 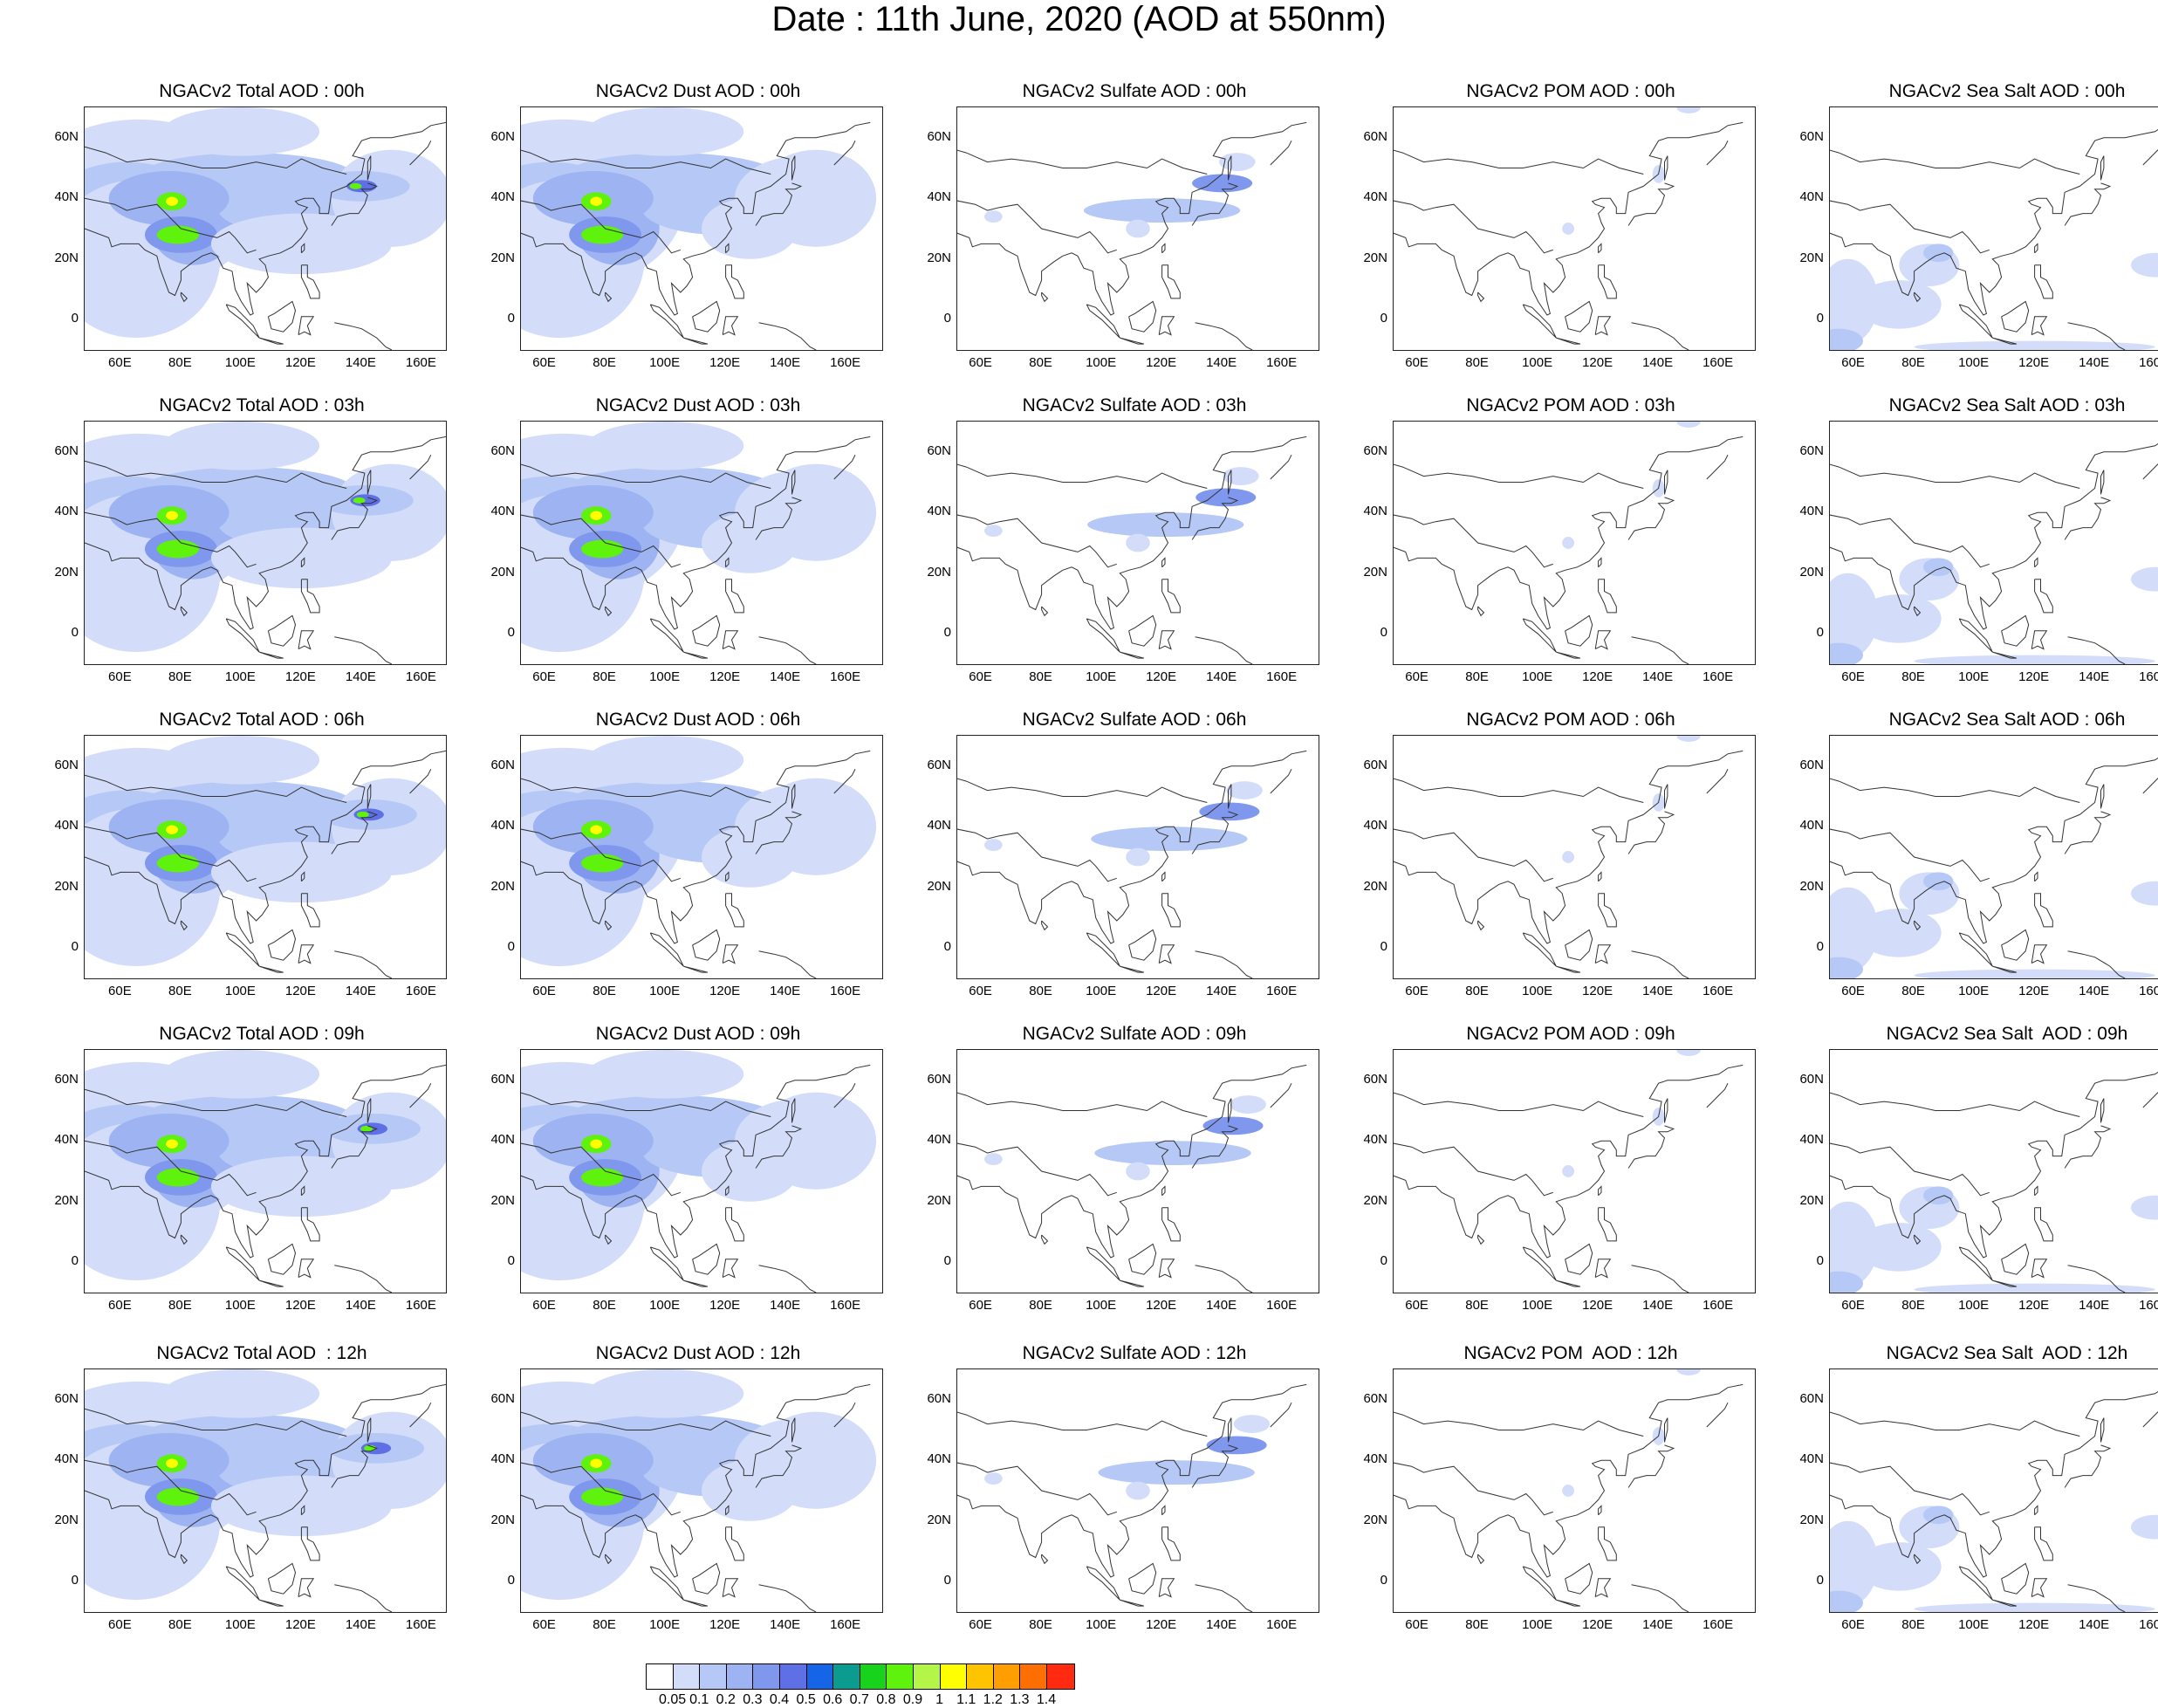 I want to click on colorbar-label: 0.8, so click(x=886, y=1699).